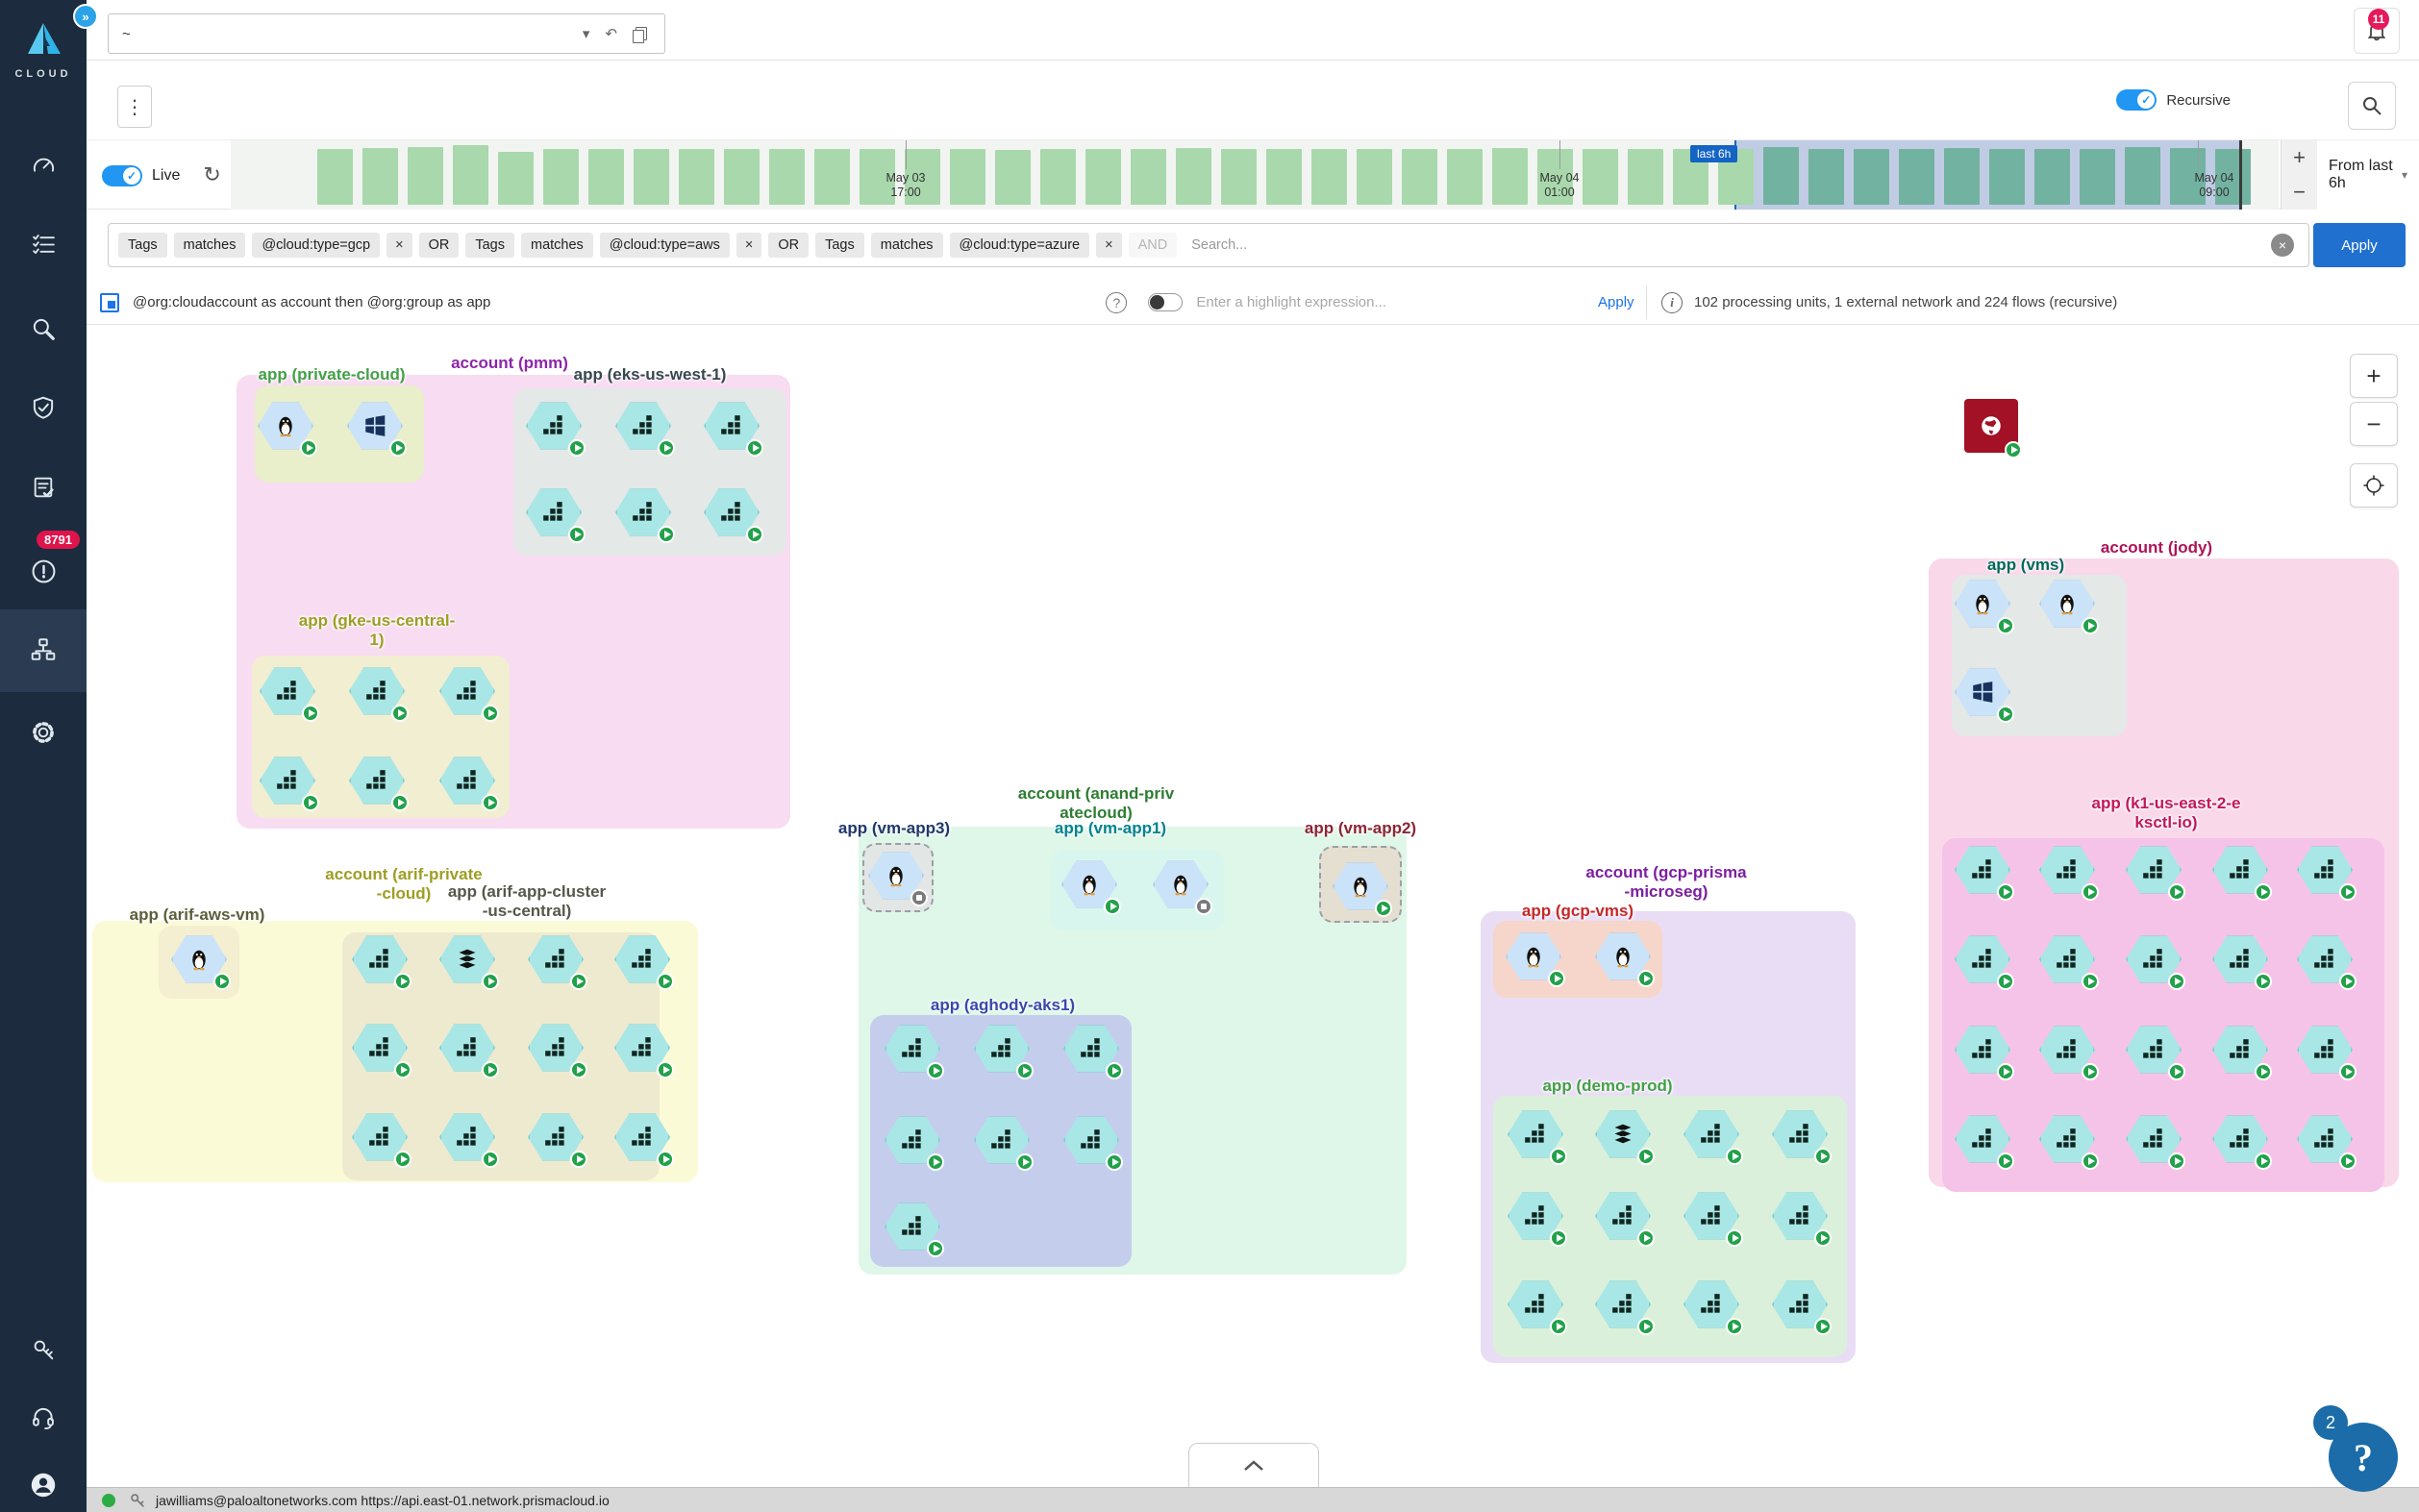 This screenshot has height=1512, width=2419. What do you see at coordinates (212, 175) in the screenshot?
I see `refresh-icon: ↻` at bounding box center [212, 175].